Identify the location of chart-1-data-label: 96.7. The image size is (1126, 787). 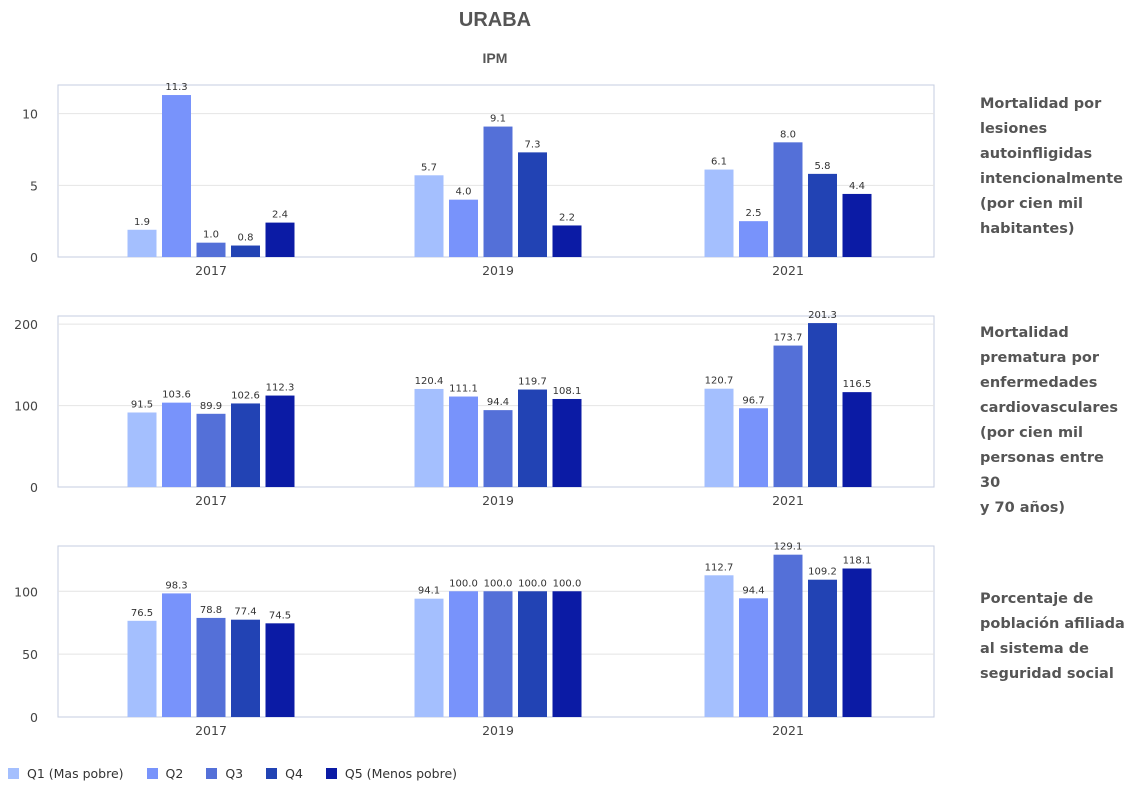
(753, 400).